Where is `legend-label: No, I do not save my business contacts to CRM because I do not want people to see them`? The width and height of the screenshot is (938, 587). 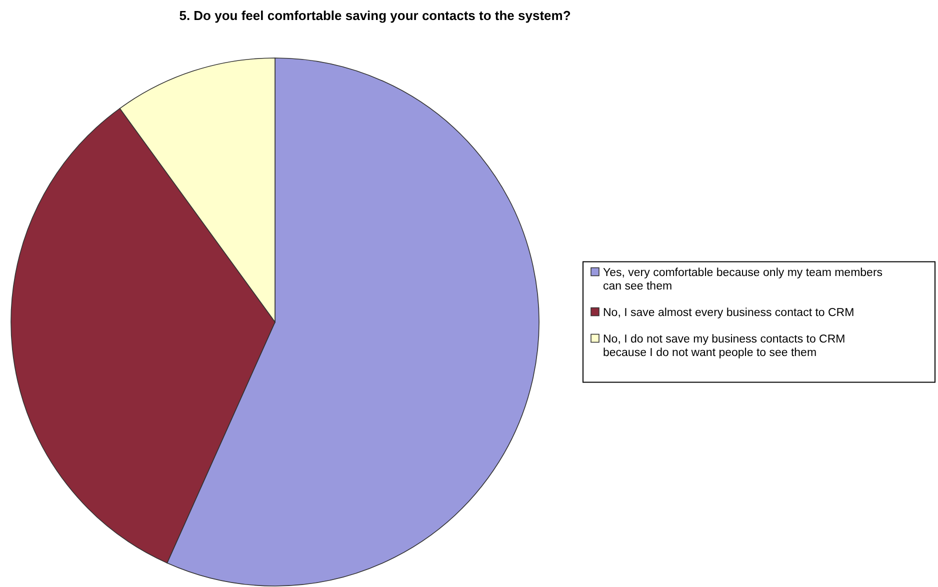 legend-label: No, I do not save my business contacts to CRM because I do not want people to see them is located at coordinates (724, 346).